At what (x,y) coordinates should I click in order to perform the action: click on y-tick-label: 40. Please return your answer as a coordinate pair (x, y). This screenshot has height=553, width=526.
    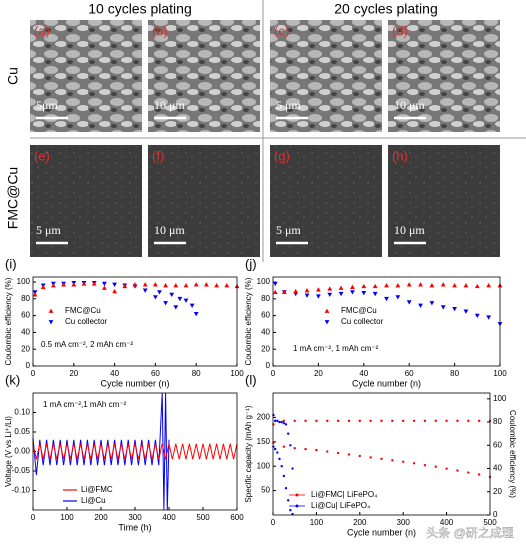
    Looking at the image, I should click on (25, 332).